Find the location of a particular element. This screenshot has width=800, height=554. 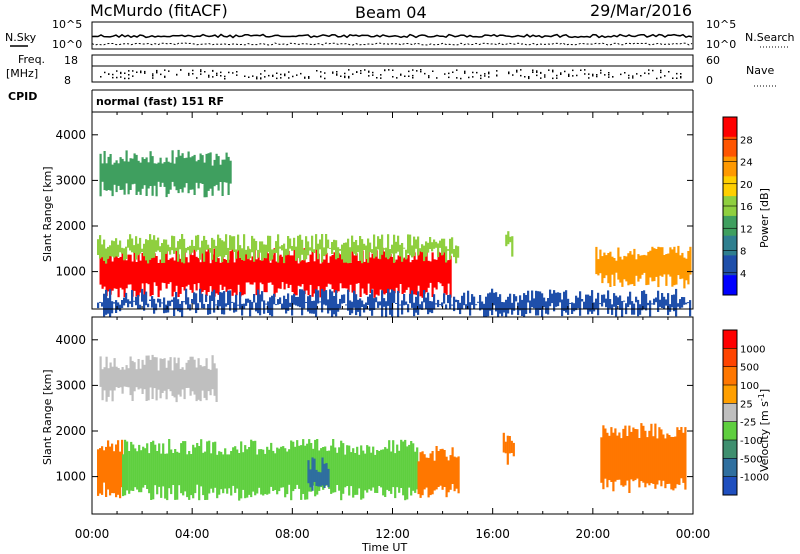

ytick-label: 1000 is located at coordinates (70, 272).